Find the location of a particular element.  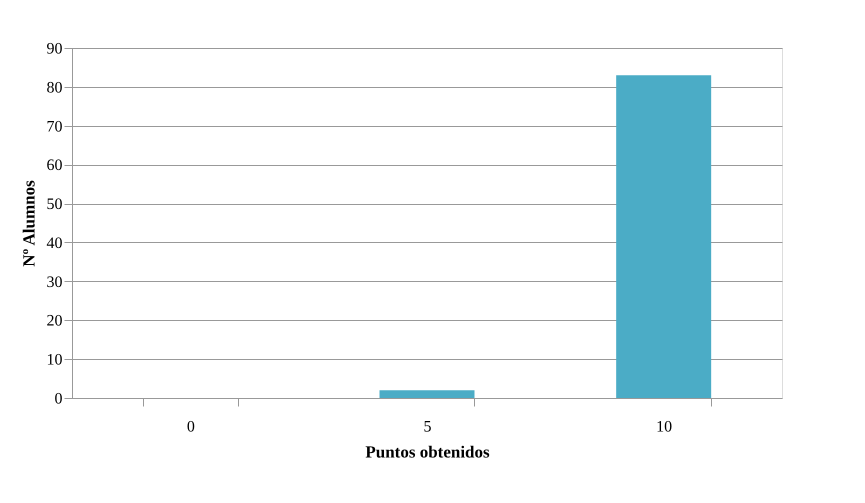

y-tick-label: 40 is located at coordinates (54, 243).